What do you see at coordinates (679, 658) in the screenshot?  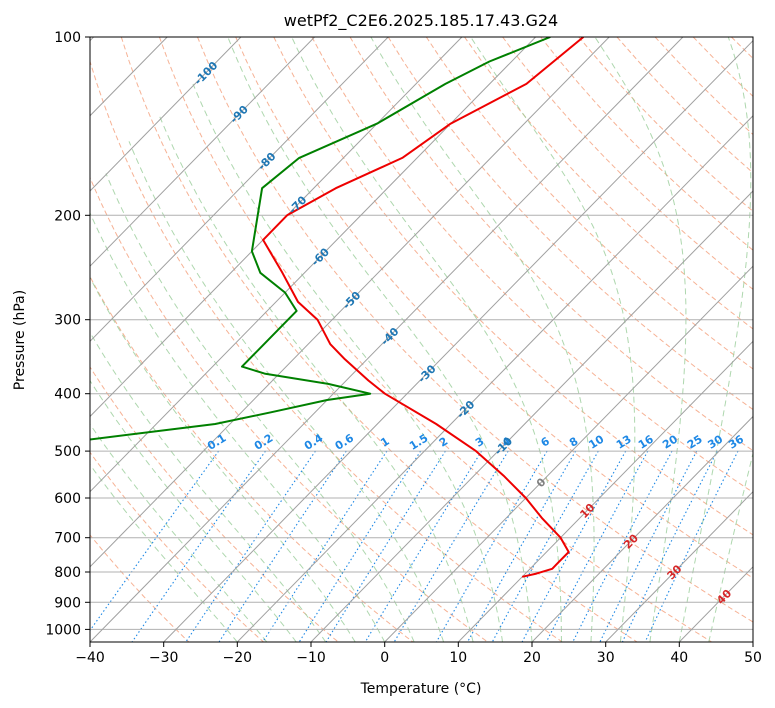 I see `x-tick-label: 40` at bounding box center [679, 658].